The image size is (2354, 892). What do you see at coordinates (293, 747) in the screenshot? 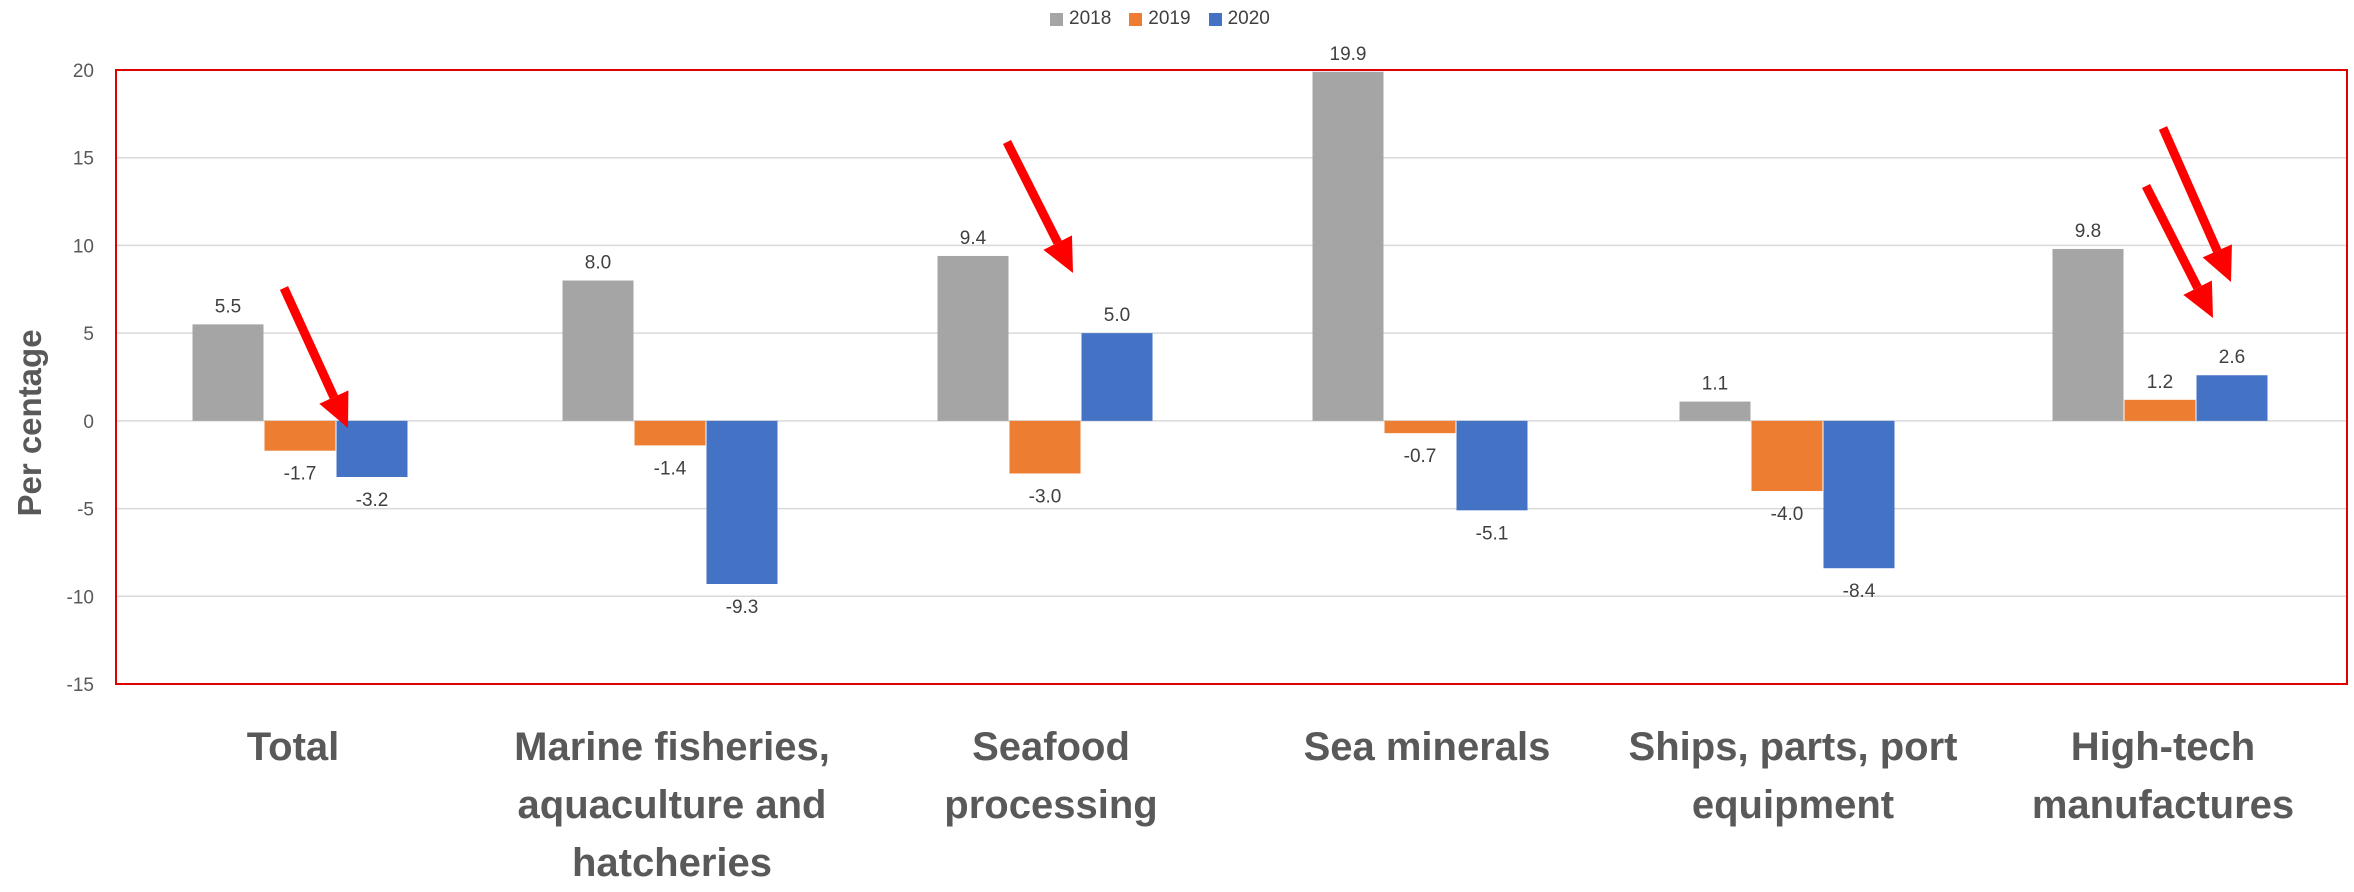
I see `category-label-total: Total` at bounding box center [293, 747].